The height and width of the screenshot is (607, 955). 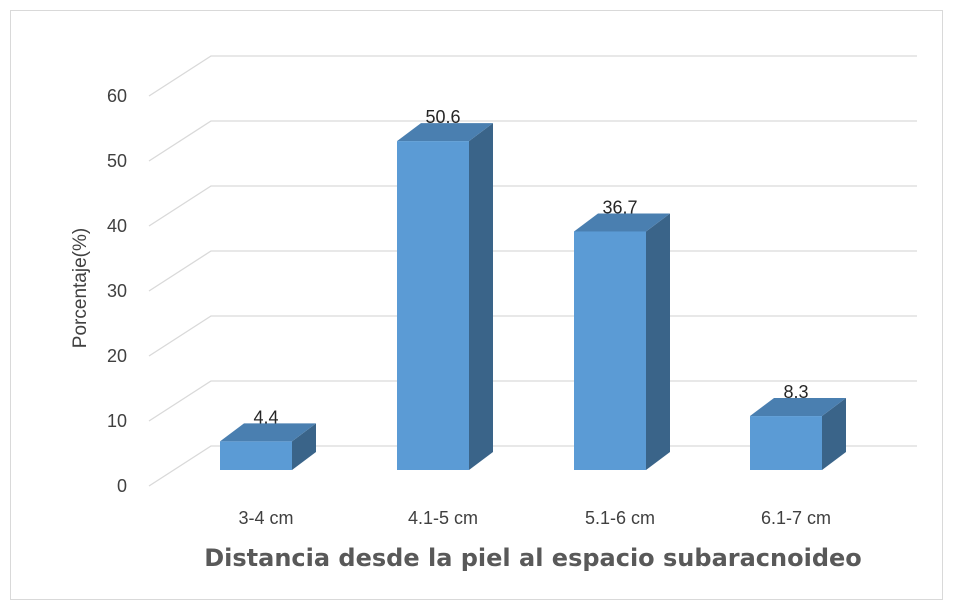 I want to click on x-axis-ticks: 3-4 cm 4.1-5 cm 5.1-6 cm 6.1-7 cm, so click(x=534, y=518).